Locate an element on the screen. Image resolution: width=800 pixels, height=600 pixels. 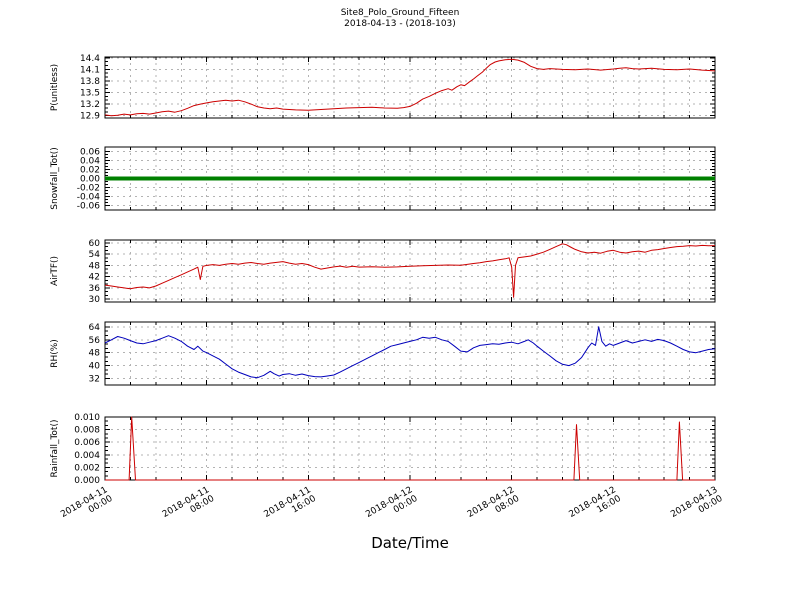
ytick-label: 12.9 is located at coordinates (90, 117).